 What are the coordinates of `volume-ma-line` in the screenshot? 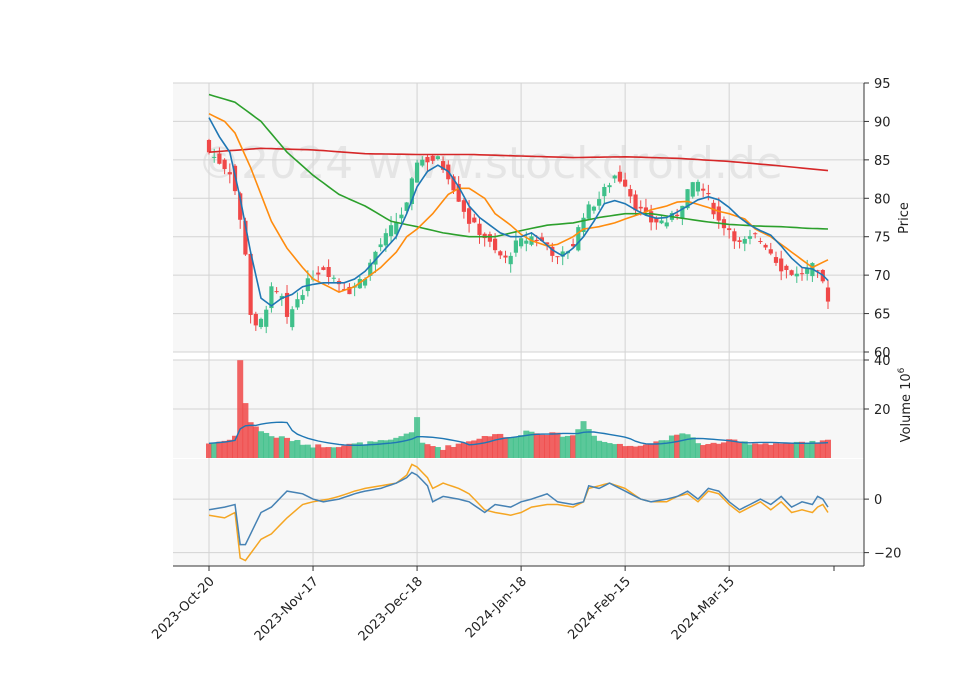 It's located at (518, 433).